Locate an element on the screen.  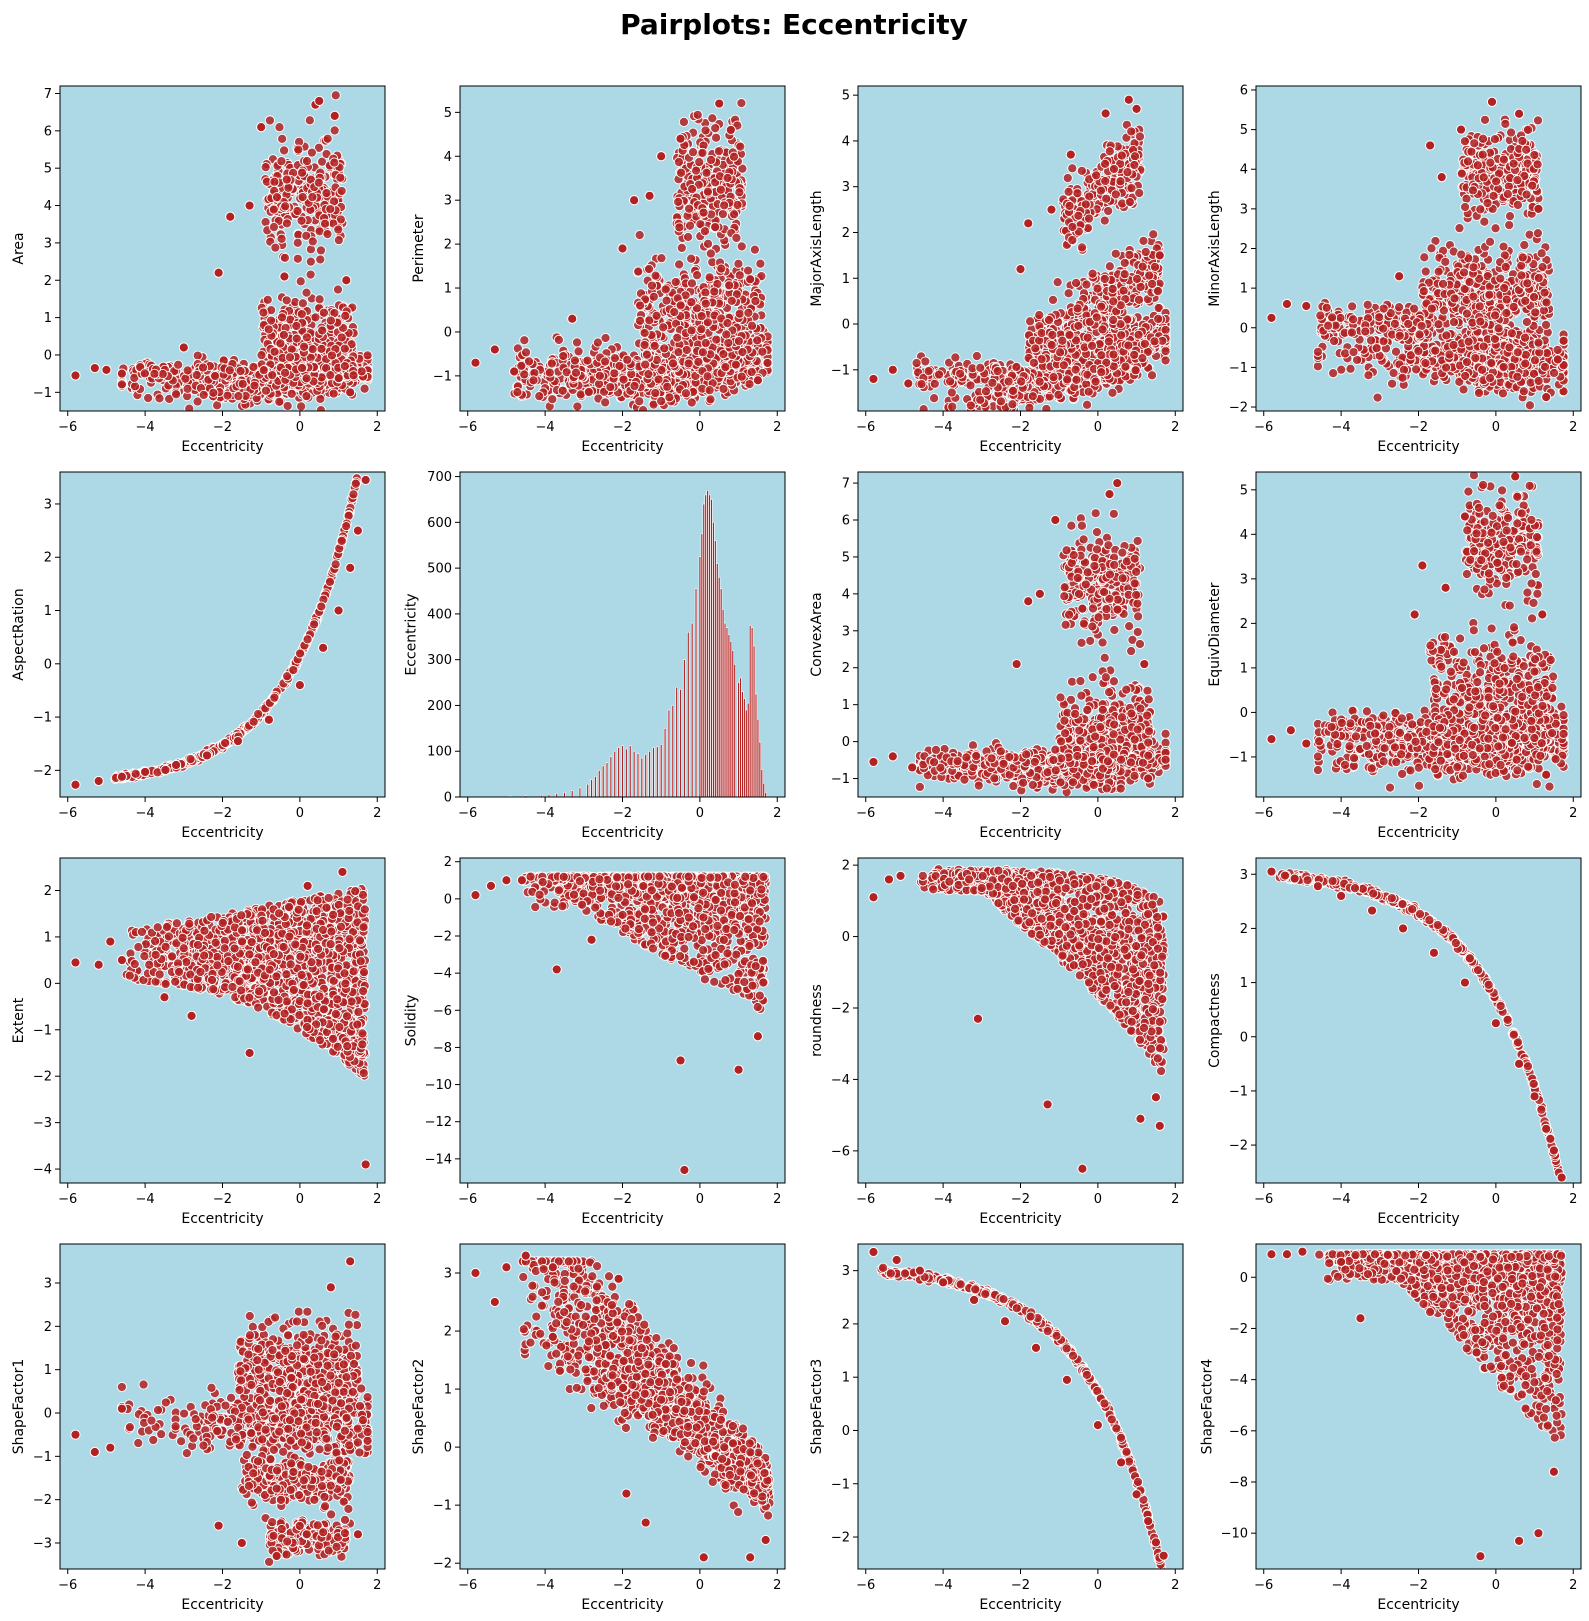
x-axis-label: Eccentricity is located at coordinates (222, 447).